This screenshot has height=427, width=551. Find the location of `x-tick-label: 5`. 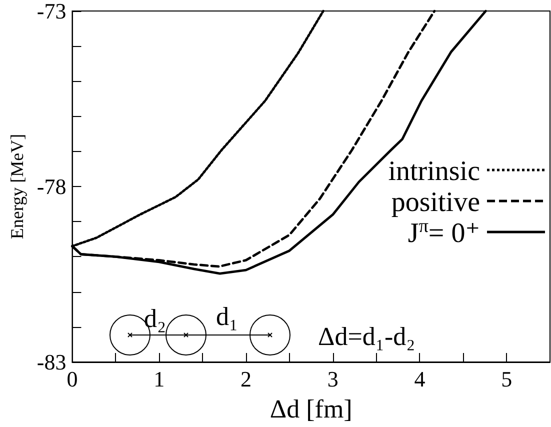

x-tick-label: 5 is located at coordinates (506, 379).